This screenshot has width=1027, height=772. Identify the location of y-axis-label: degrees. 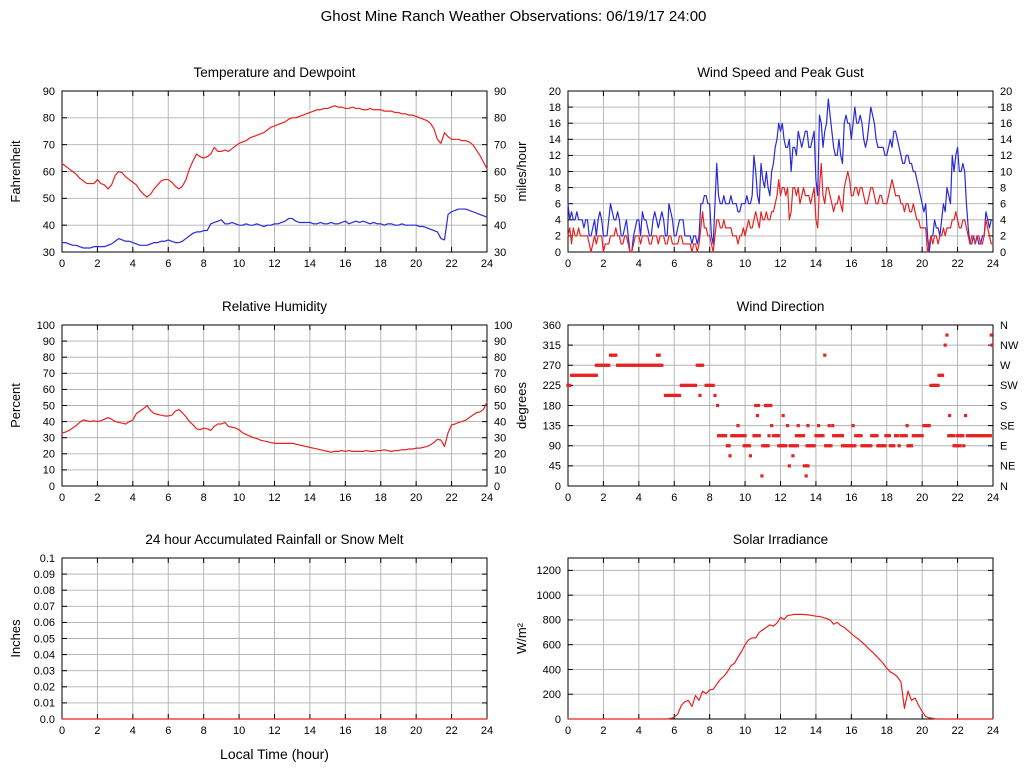
(521, 405).